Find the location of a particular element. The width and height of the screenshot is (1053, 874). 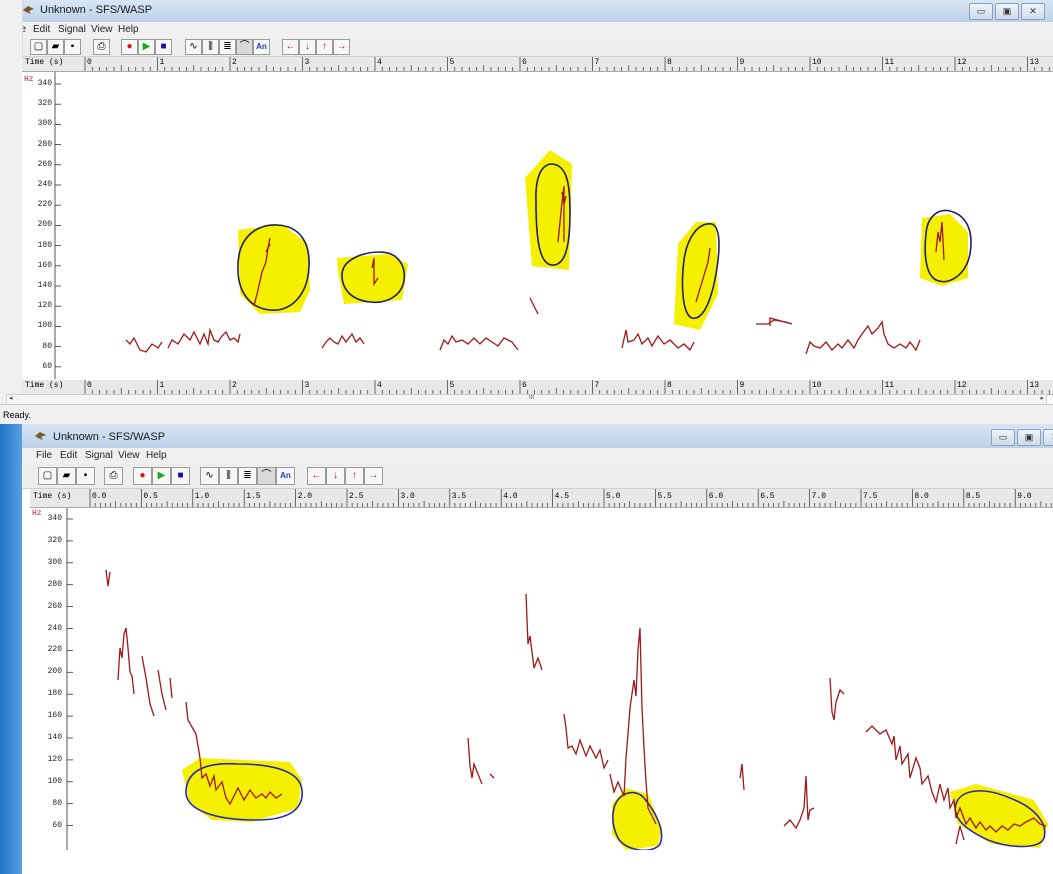

y-tick-label: 340 is located at coordinates (54, 518).